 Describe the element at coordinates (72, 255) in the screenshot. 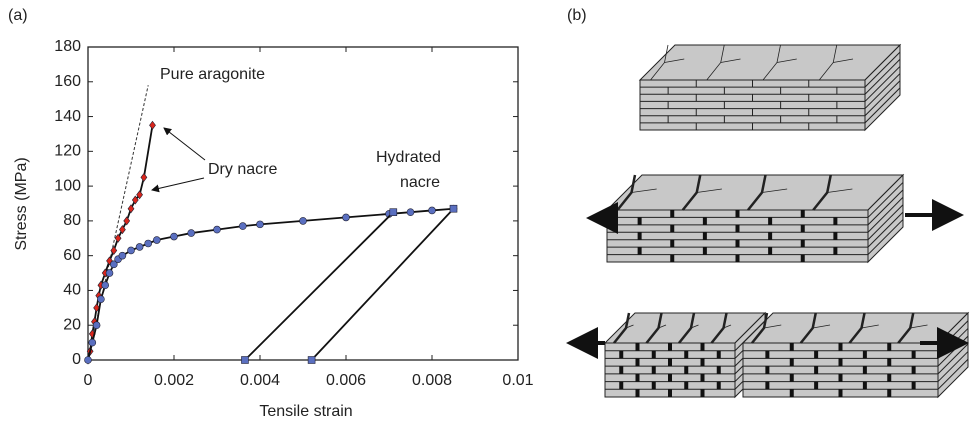

I see `y-tick-label: 60` at that location.